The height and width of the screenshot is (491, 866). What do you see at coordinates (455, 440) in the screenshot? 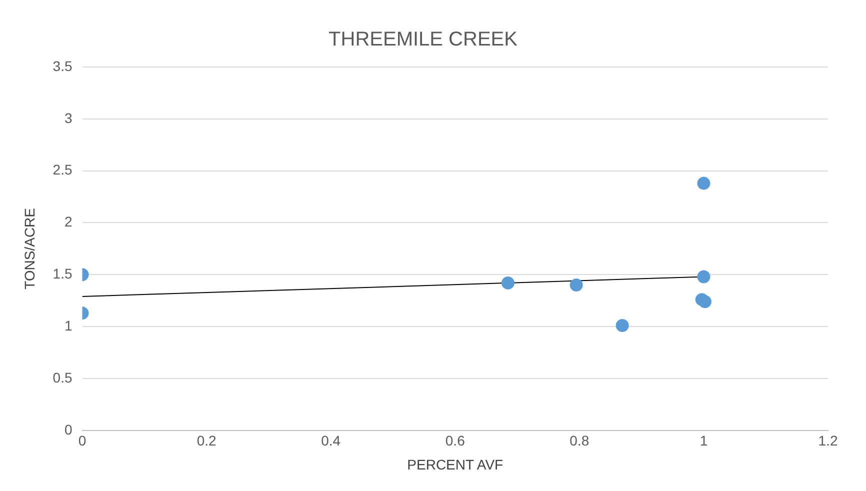
I see `x-tick-label: 0.6` at bounding box center [455, 440].